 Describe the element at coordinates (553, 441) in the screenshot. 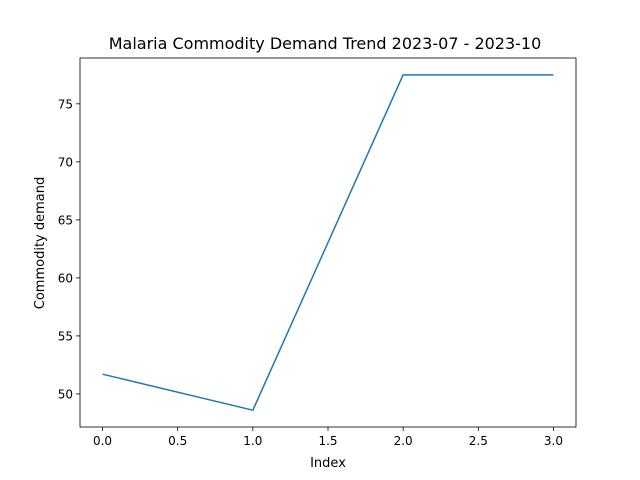

I see `x-tick-label: 3.0` at that location.